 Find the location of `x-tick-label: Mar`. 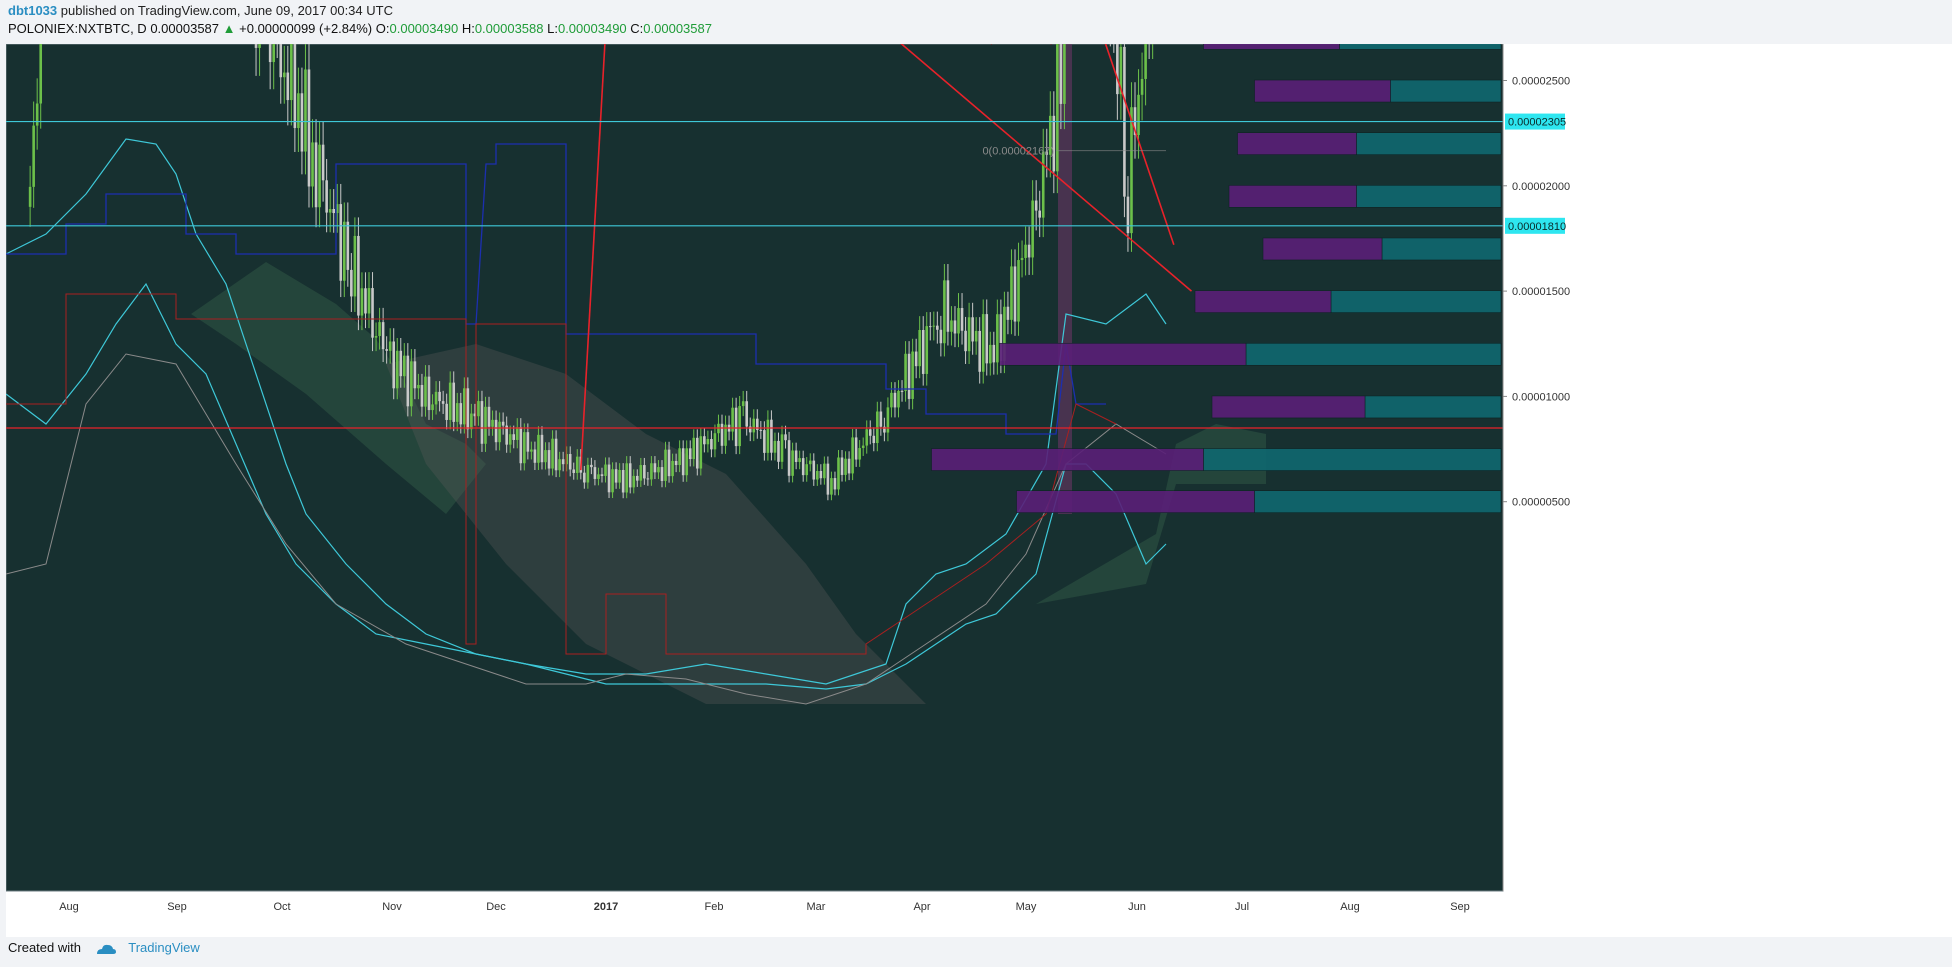

x-tick-label: Mar is located at coordinates (816, 907).